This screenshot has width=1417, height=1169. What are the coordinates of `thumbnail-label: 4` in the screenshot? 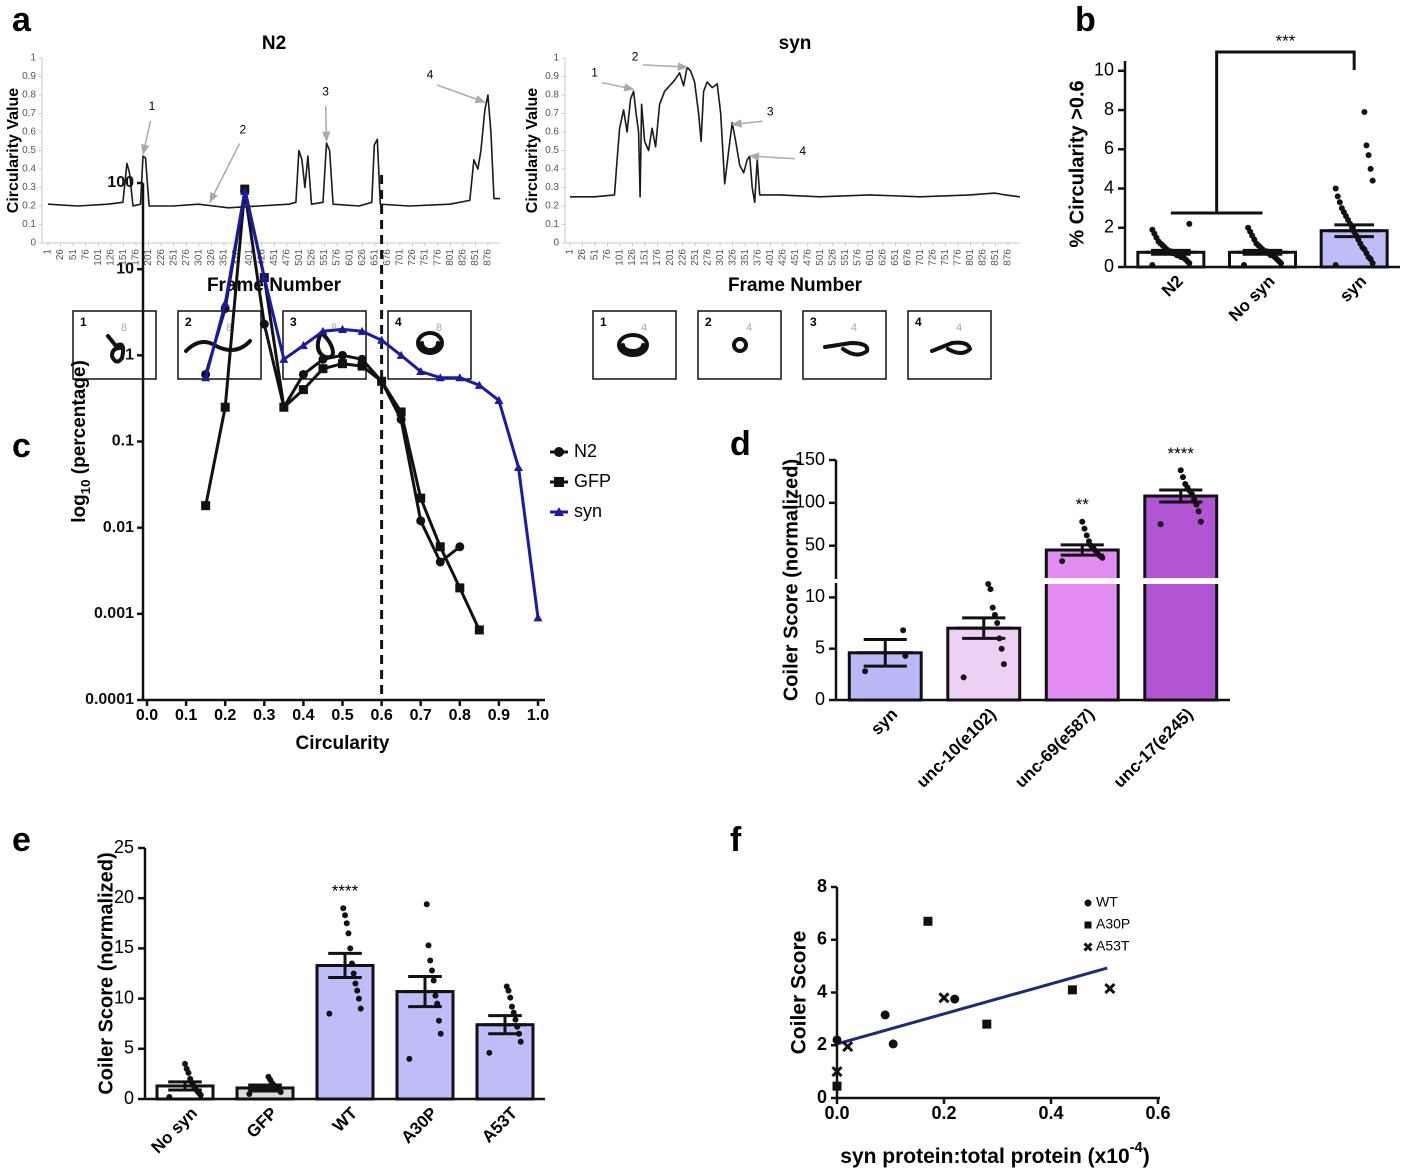 It's located at (918, 322).